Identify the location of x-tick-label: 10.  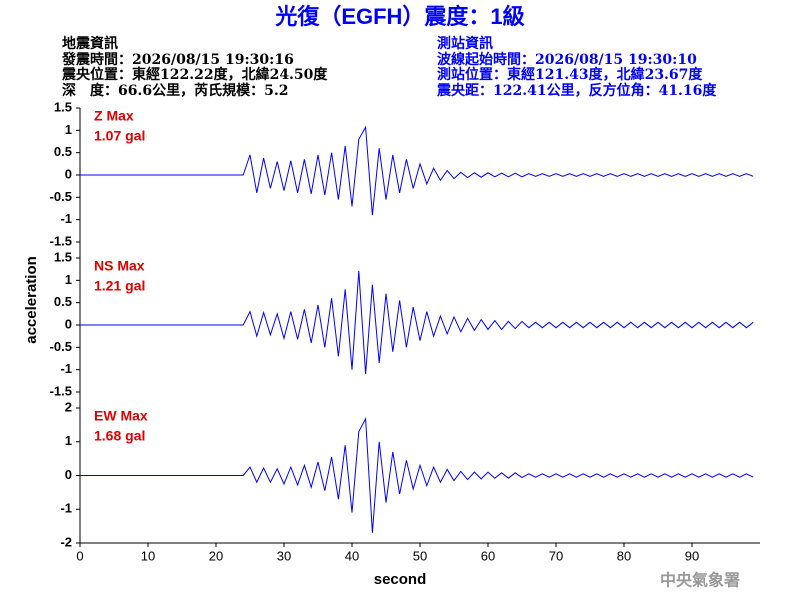
(148, 555).